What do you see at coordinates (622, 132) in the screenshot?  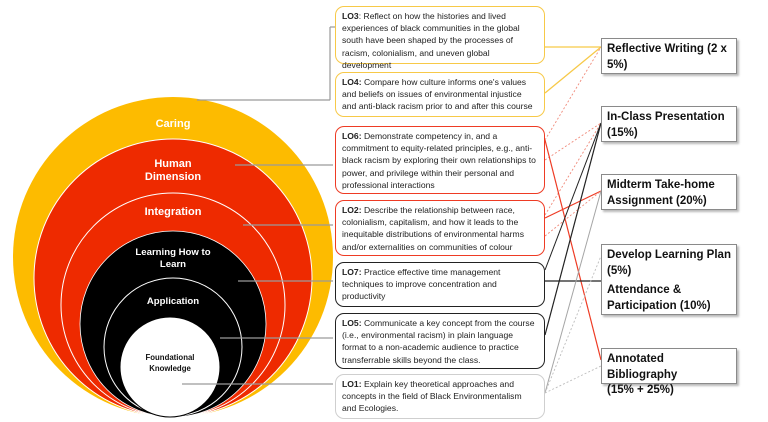 I see `assessment-label-line: (15%)` at bounding box center [622, 132].